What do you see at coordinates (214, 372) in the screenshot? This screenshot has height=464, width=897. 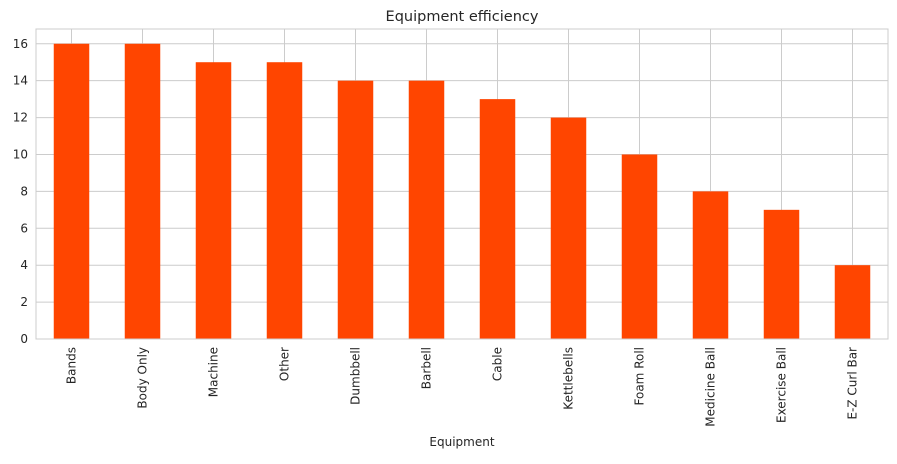 I see `x-tick-label: Machine` at bounding box center [214, 372].